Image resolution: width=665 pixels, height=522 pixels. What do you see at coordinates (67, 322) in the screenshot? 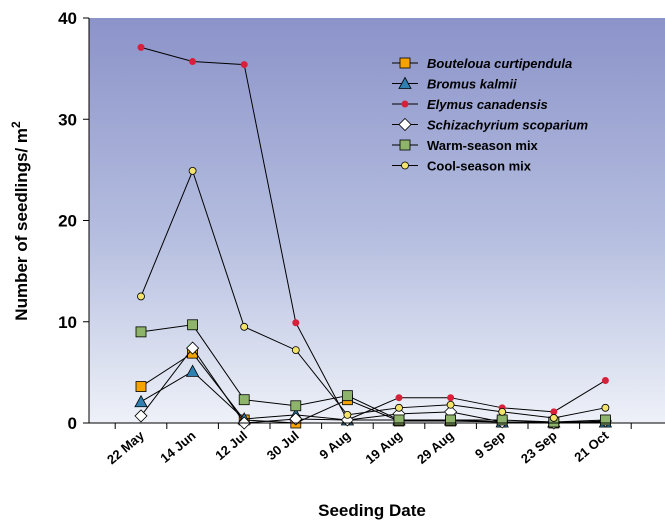
I see `y-tick-label: 10` at bounding box center [67, 322].